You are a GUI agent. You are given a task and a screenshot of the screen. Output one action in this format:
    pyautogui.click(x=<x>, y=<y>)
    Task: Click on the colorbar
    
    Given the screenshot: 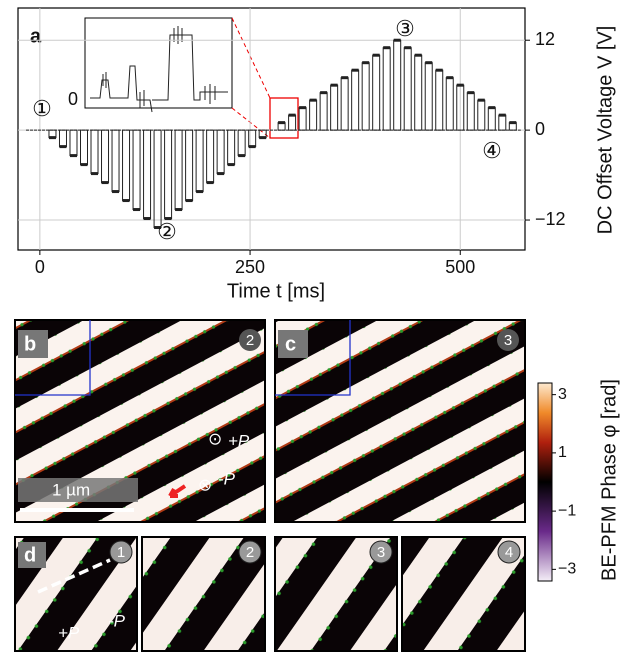 What is the action you would take?
    pyautogui.click(x=545, y=482)
    